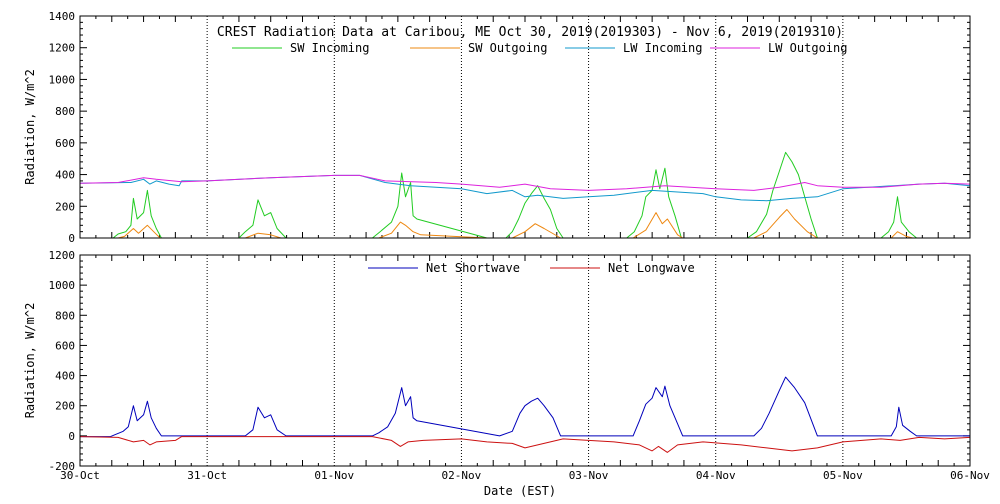  I want to click on x-tick-label: 04-Nov, so click(716, 475).